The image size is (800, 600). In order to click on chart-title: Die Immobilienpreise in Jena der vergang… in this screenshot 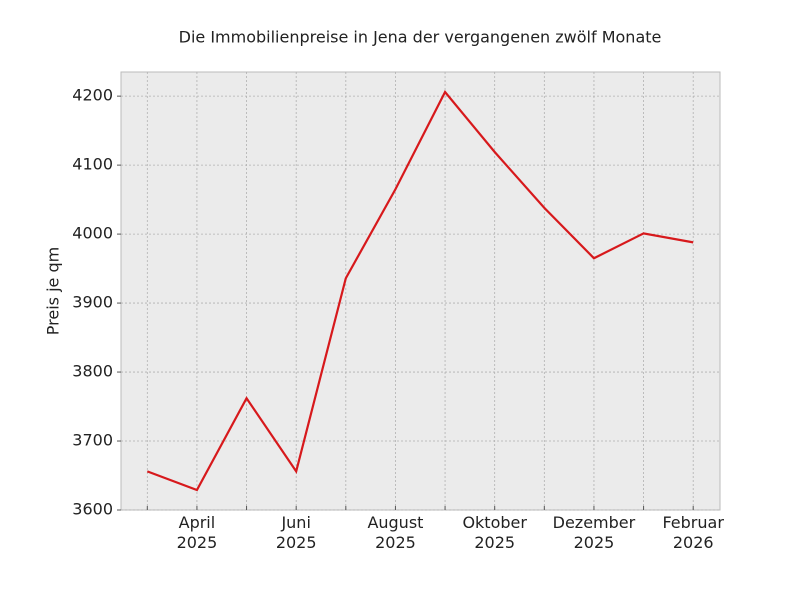, I will do `click(420, 37)`.